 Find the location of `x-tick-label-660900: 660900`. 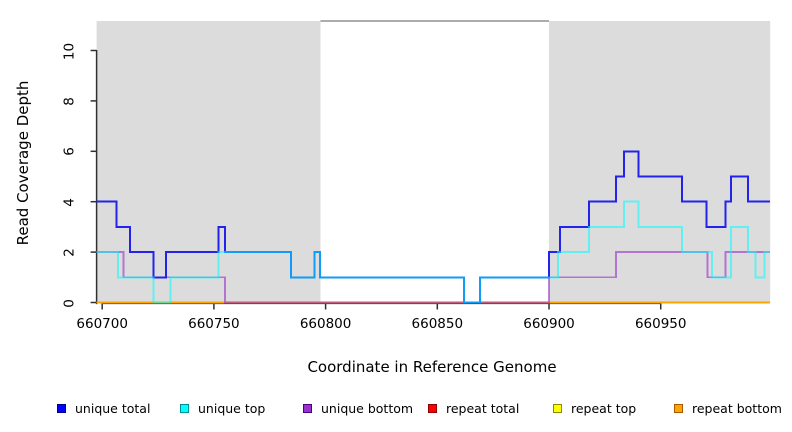

x-tick-label-660900: 660900 is located at coordinates (549, 324).